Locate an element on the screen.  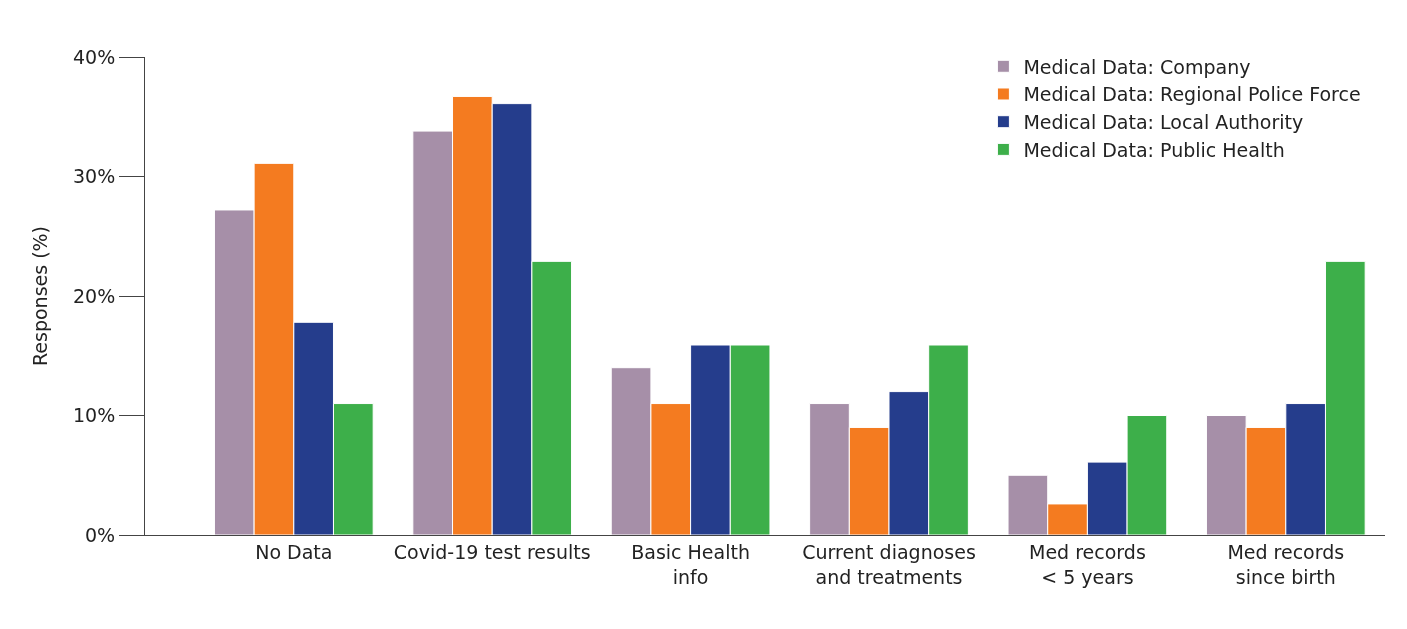
y-tick-label: 0% is located at coordinates (100, 534).